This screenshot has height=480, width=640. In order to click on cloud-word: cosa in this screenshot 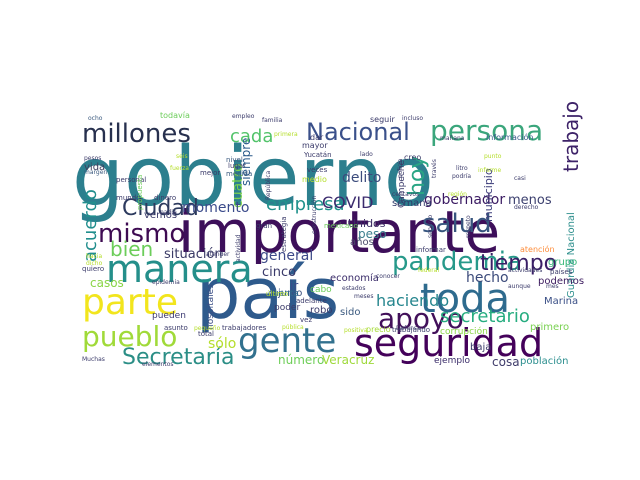, I will do `click(506, 362)`.